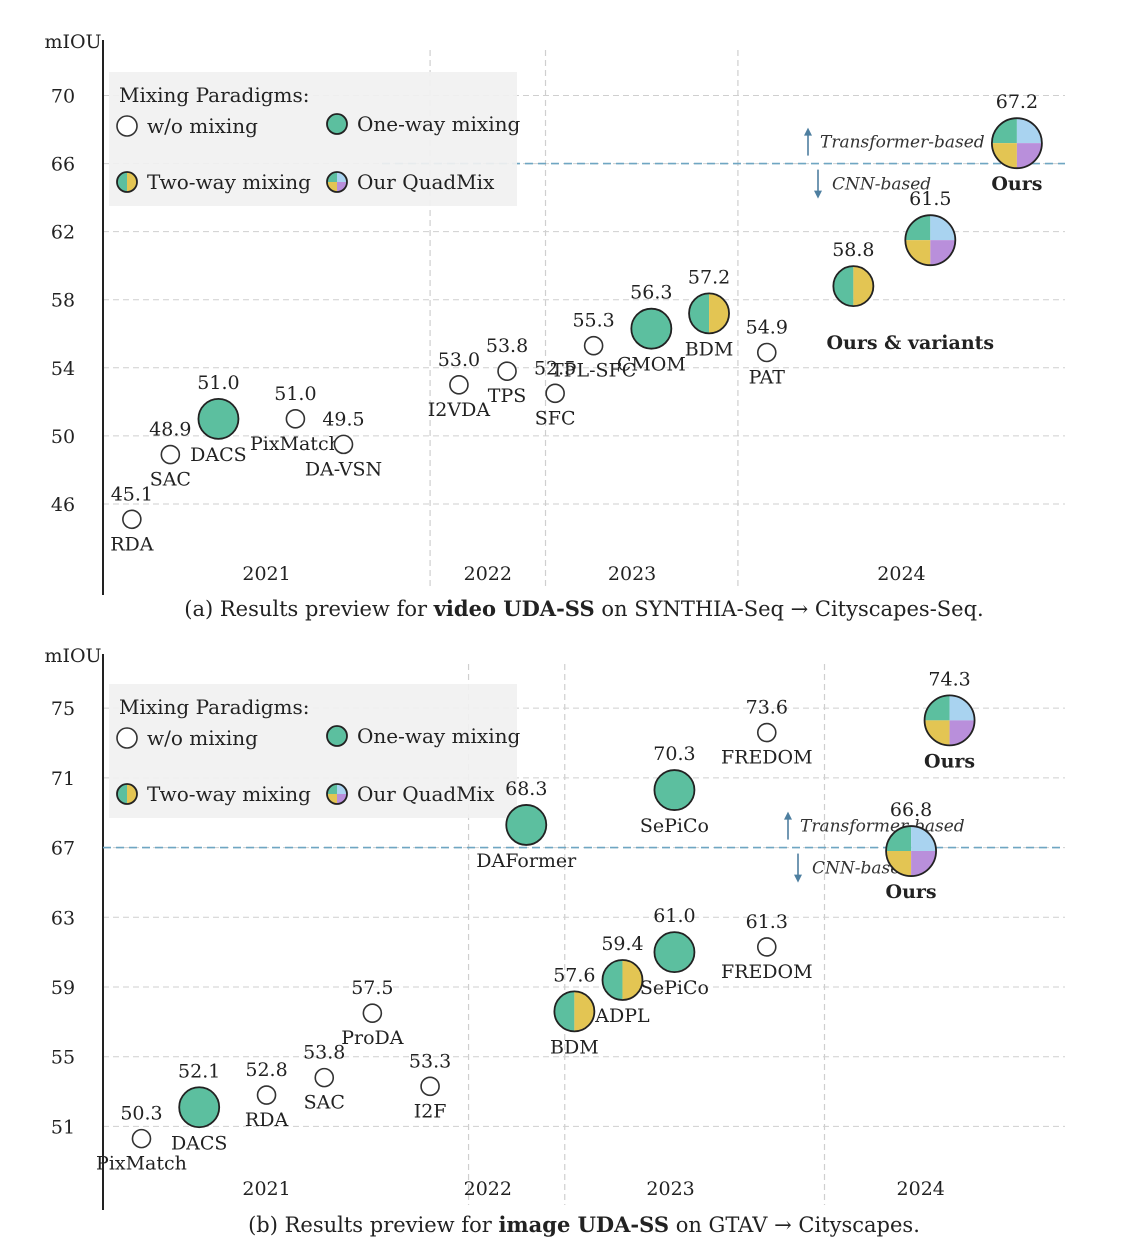 This screenshot has height=1254, width=1124. I want to click on point-name-label: I2F, so click(430, 1111).